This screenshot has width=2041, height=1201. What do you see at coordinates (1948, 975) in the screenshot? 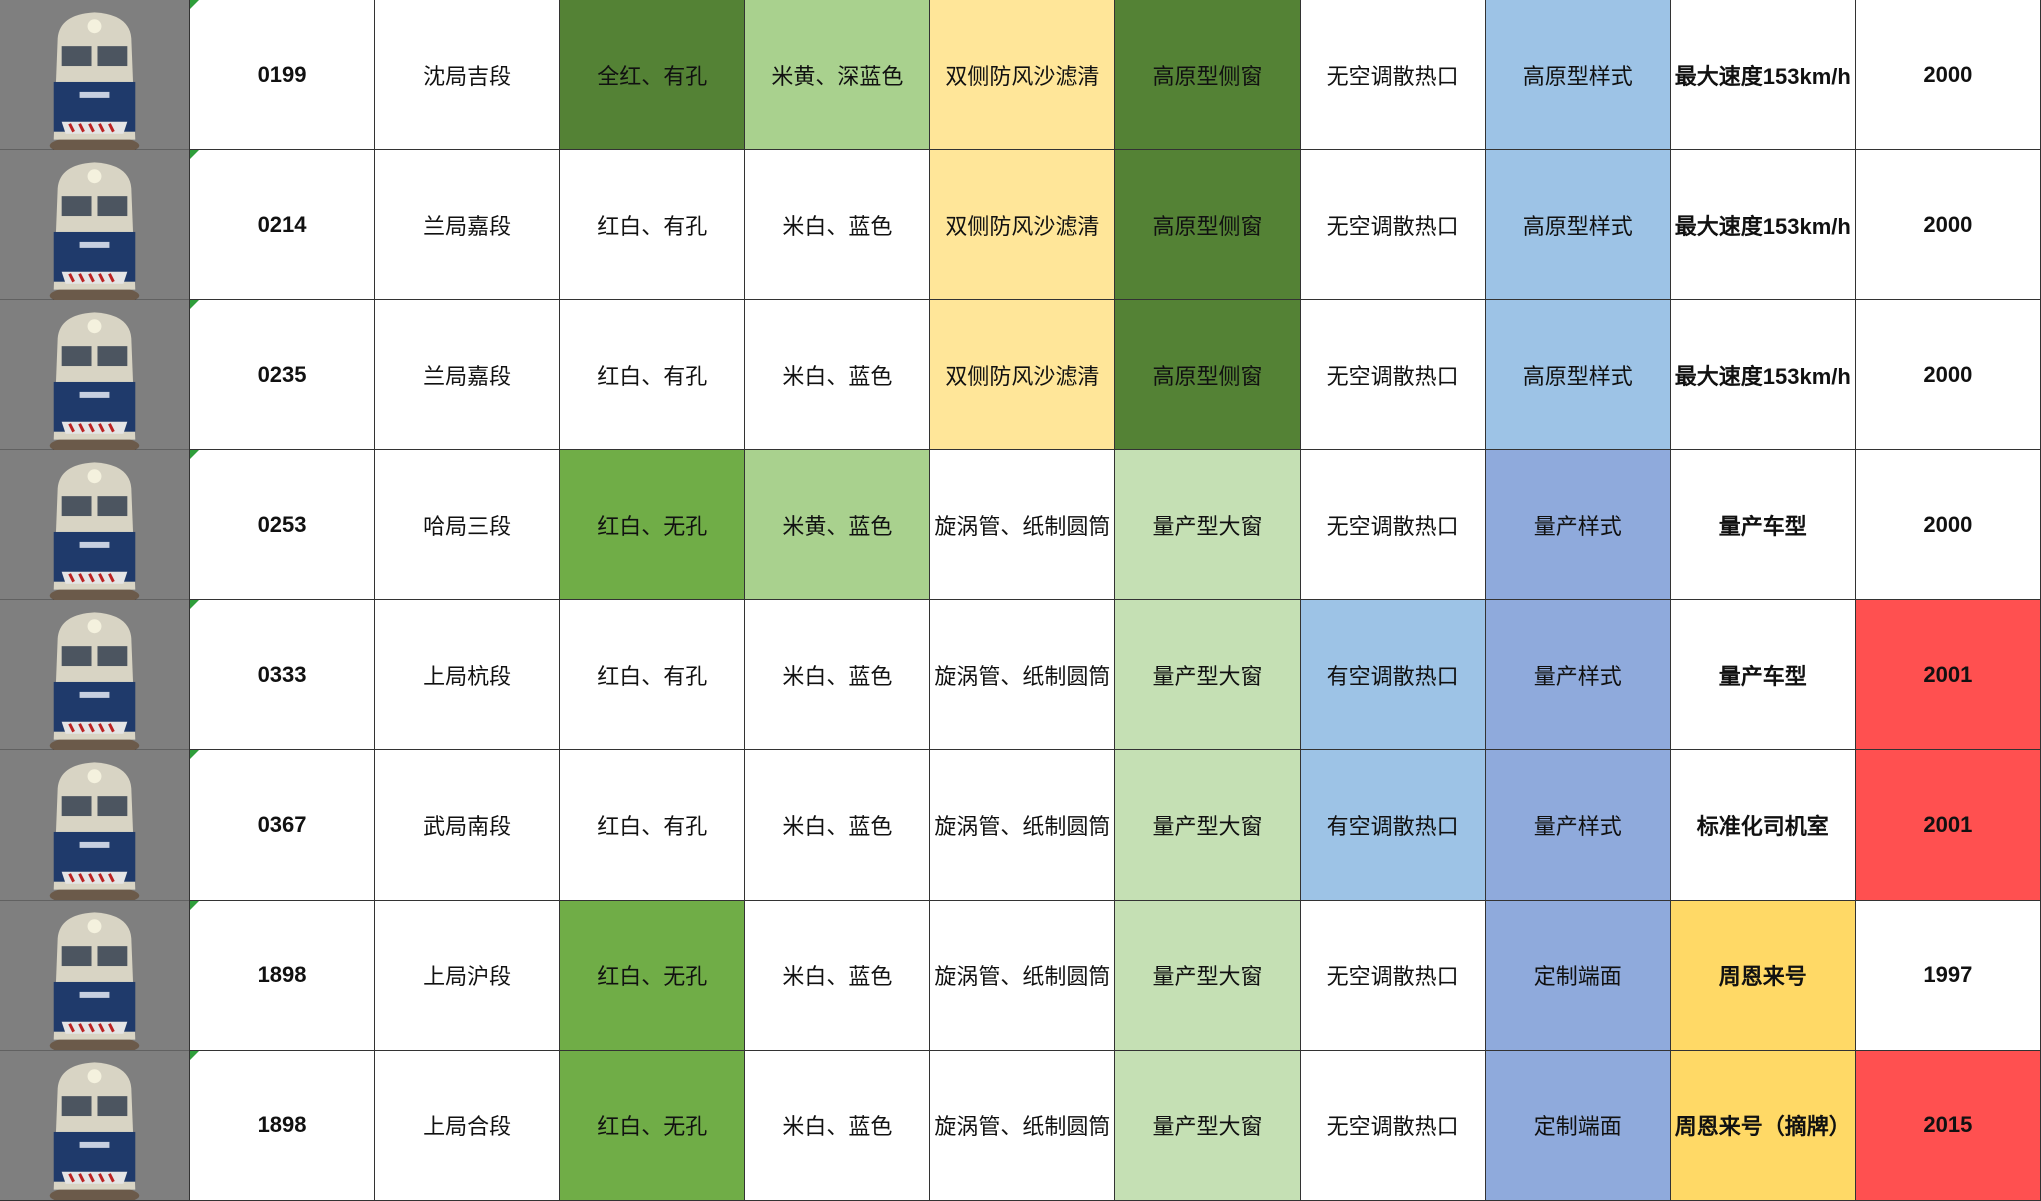
I see `table-cell: 1997` at bounding box center [1948, 975].